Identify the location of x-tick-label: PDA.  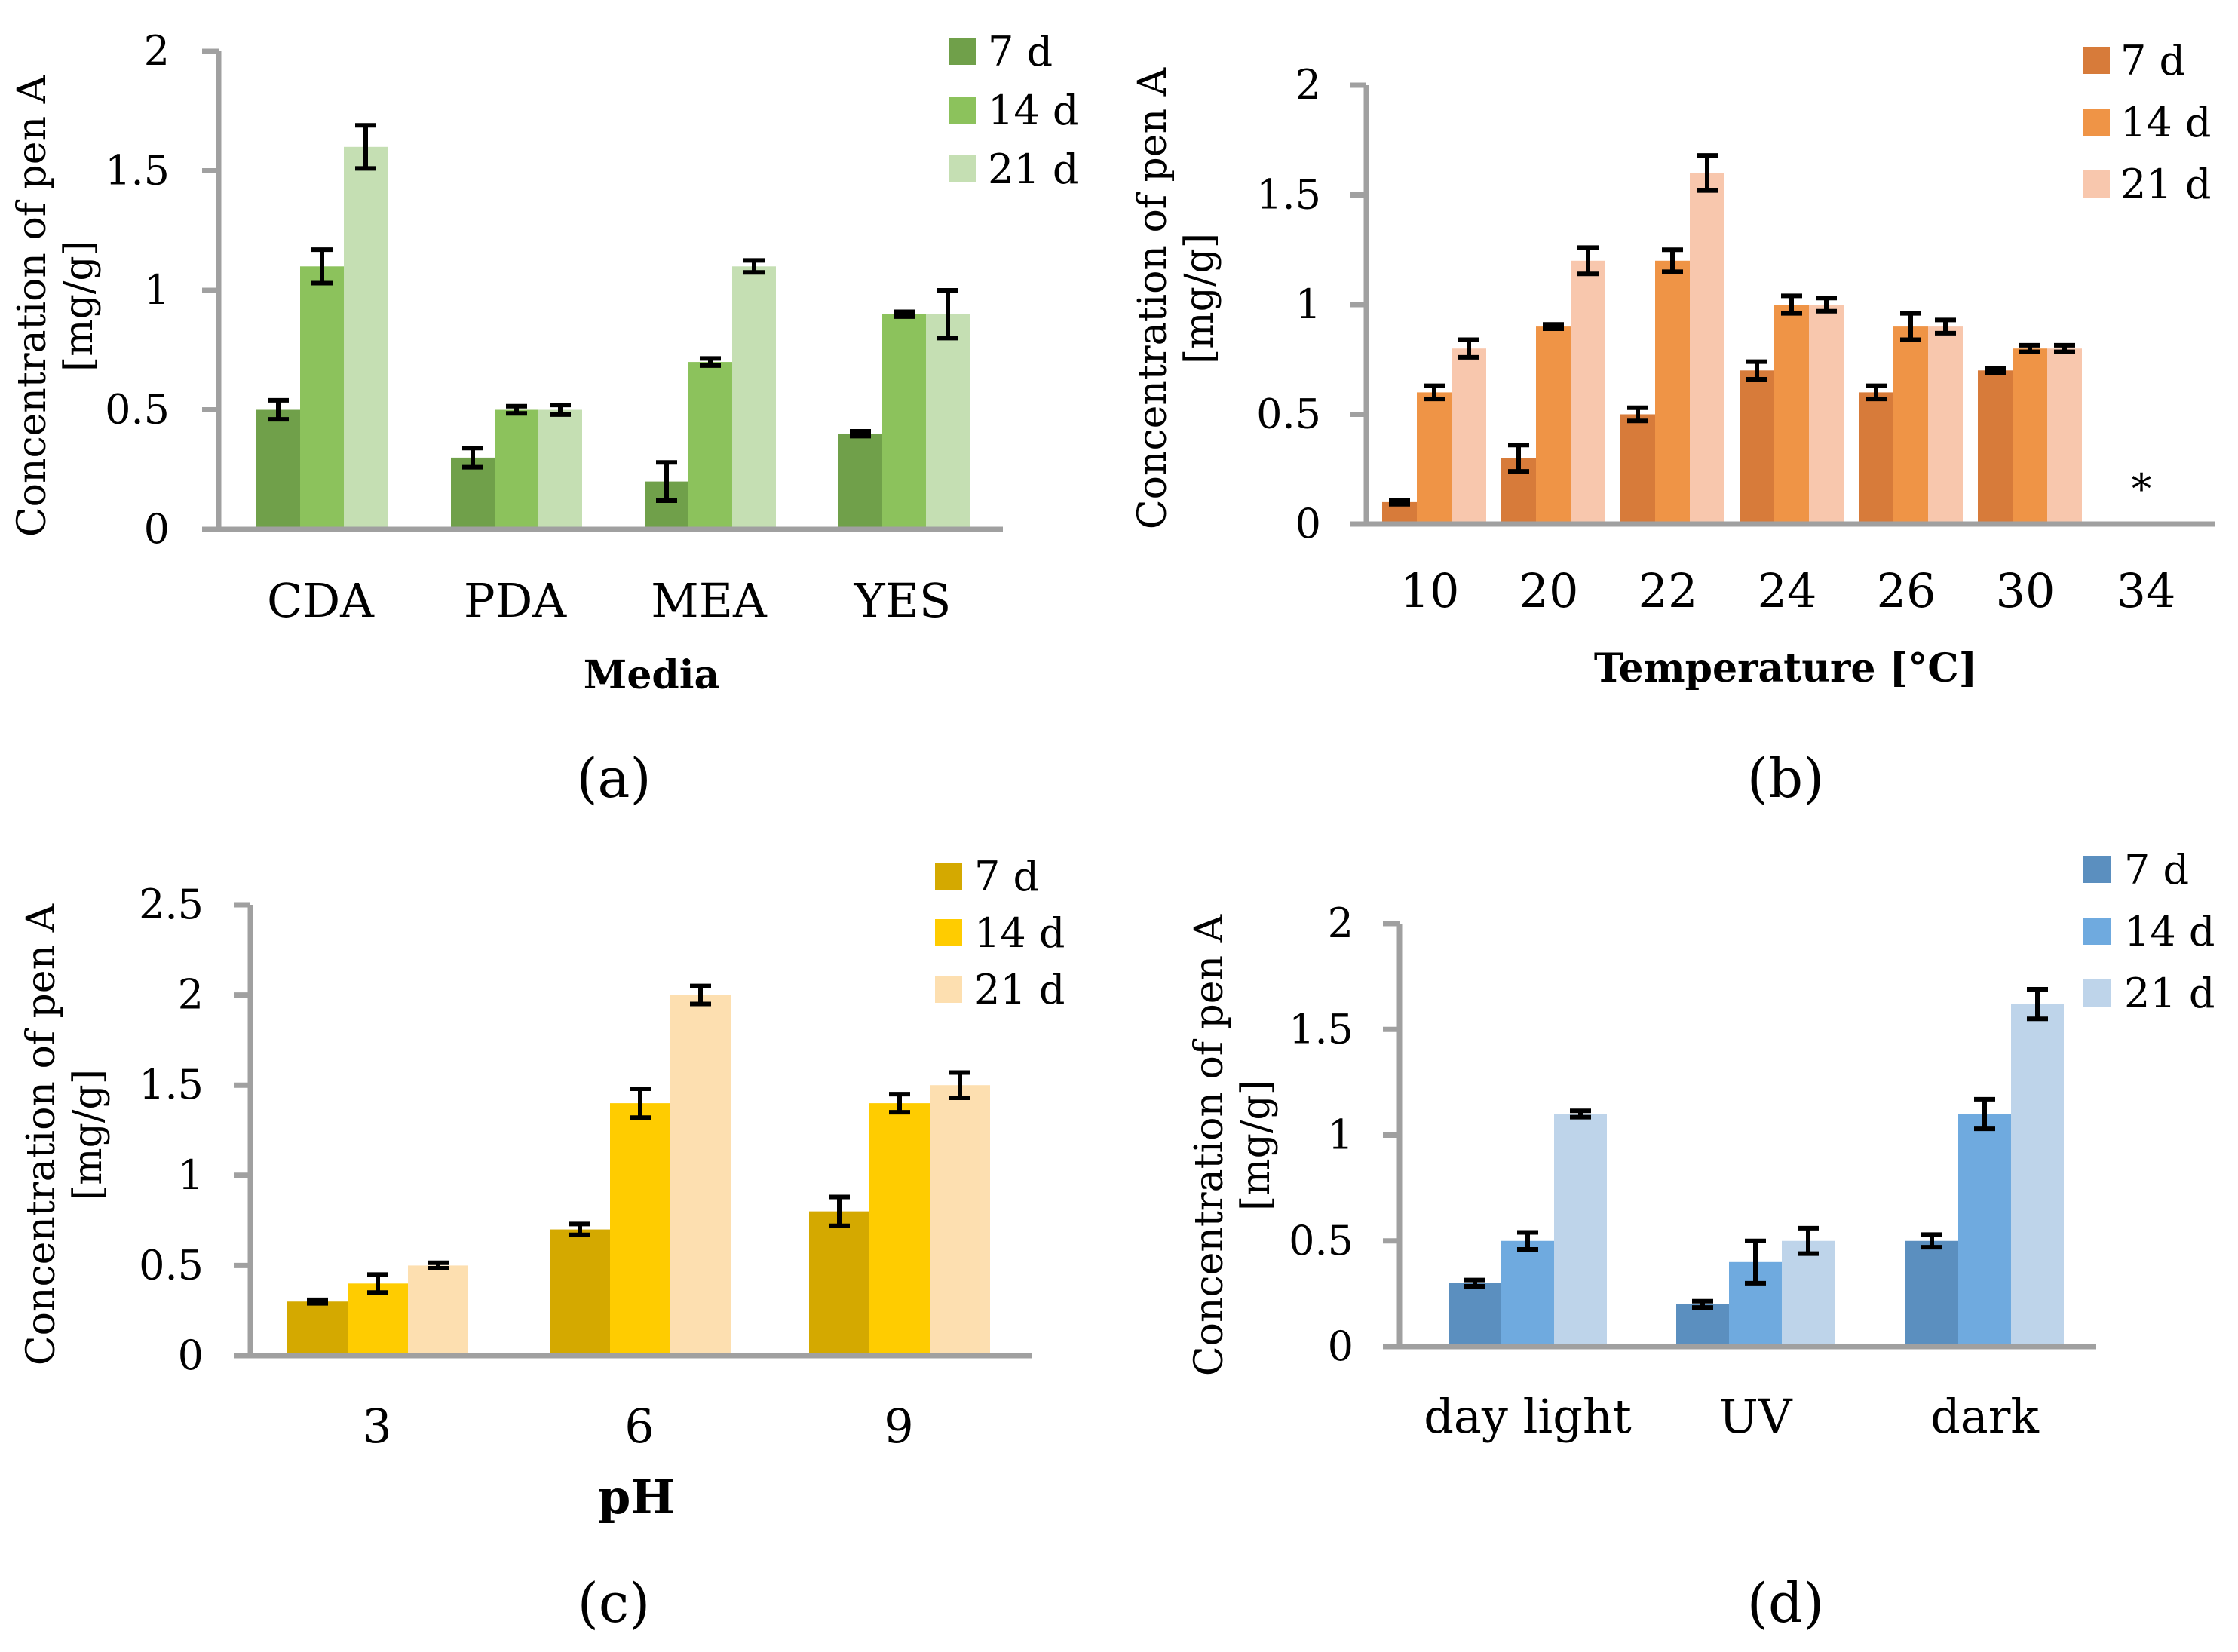
(516, 600).